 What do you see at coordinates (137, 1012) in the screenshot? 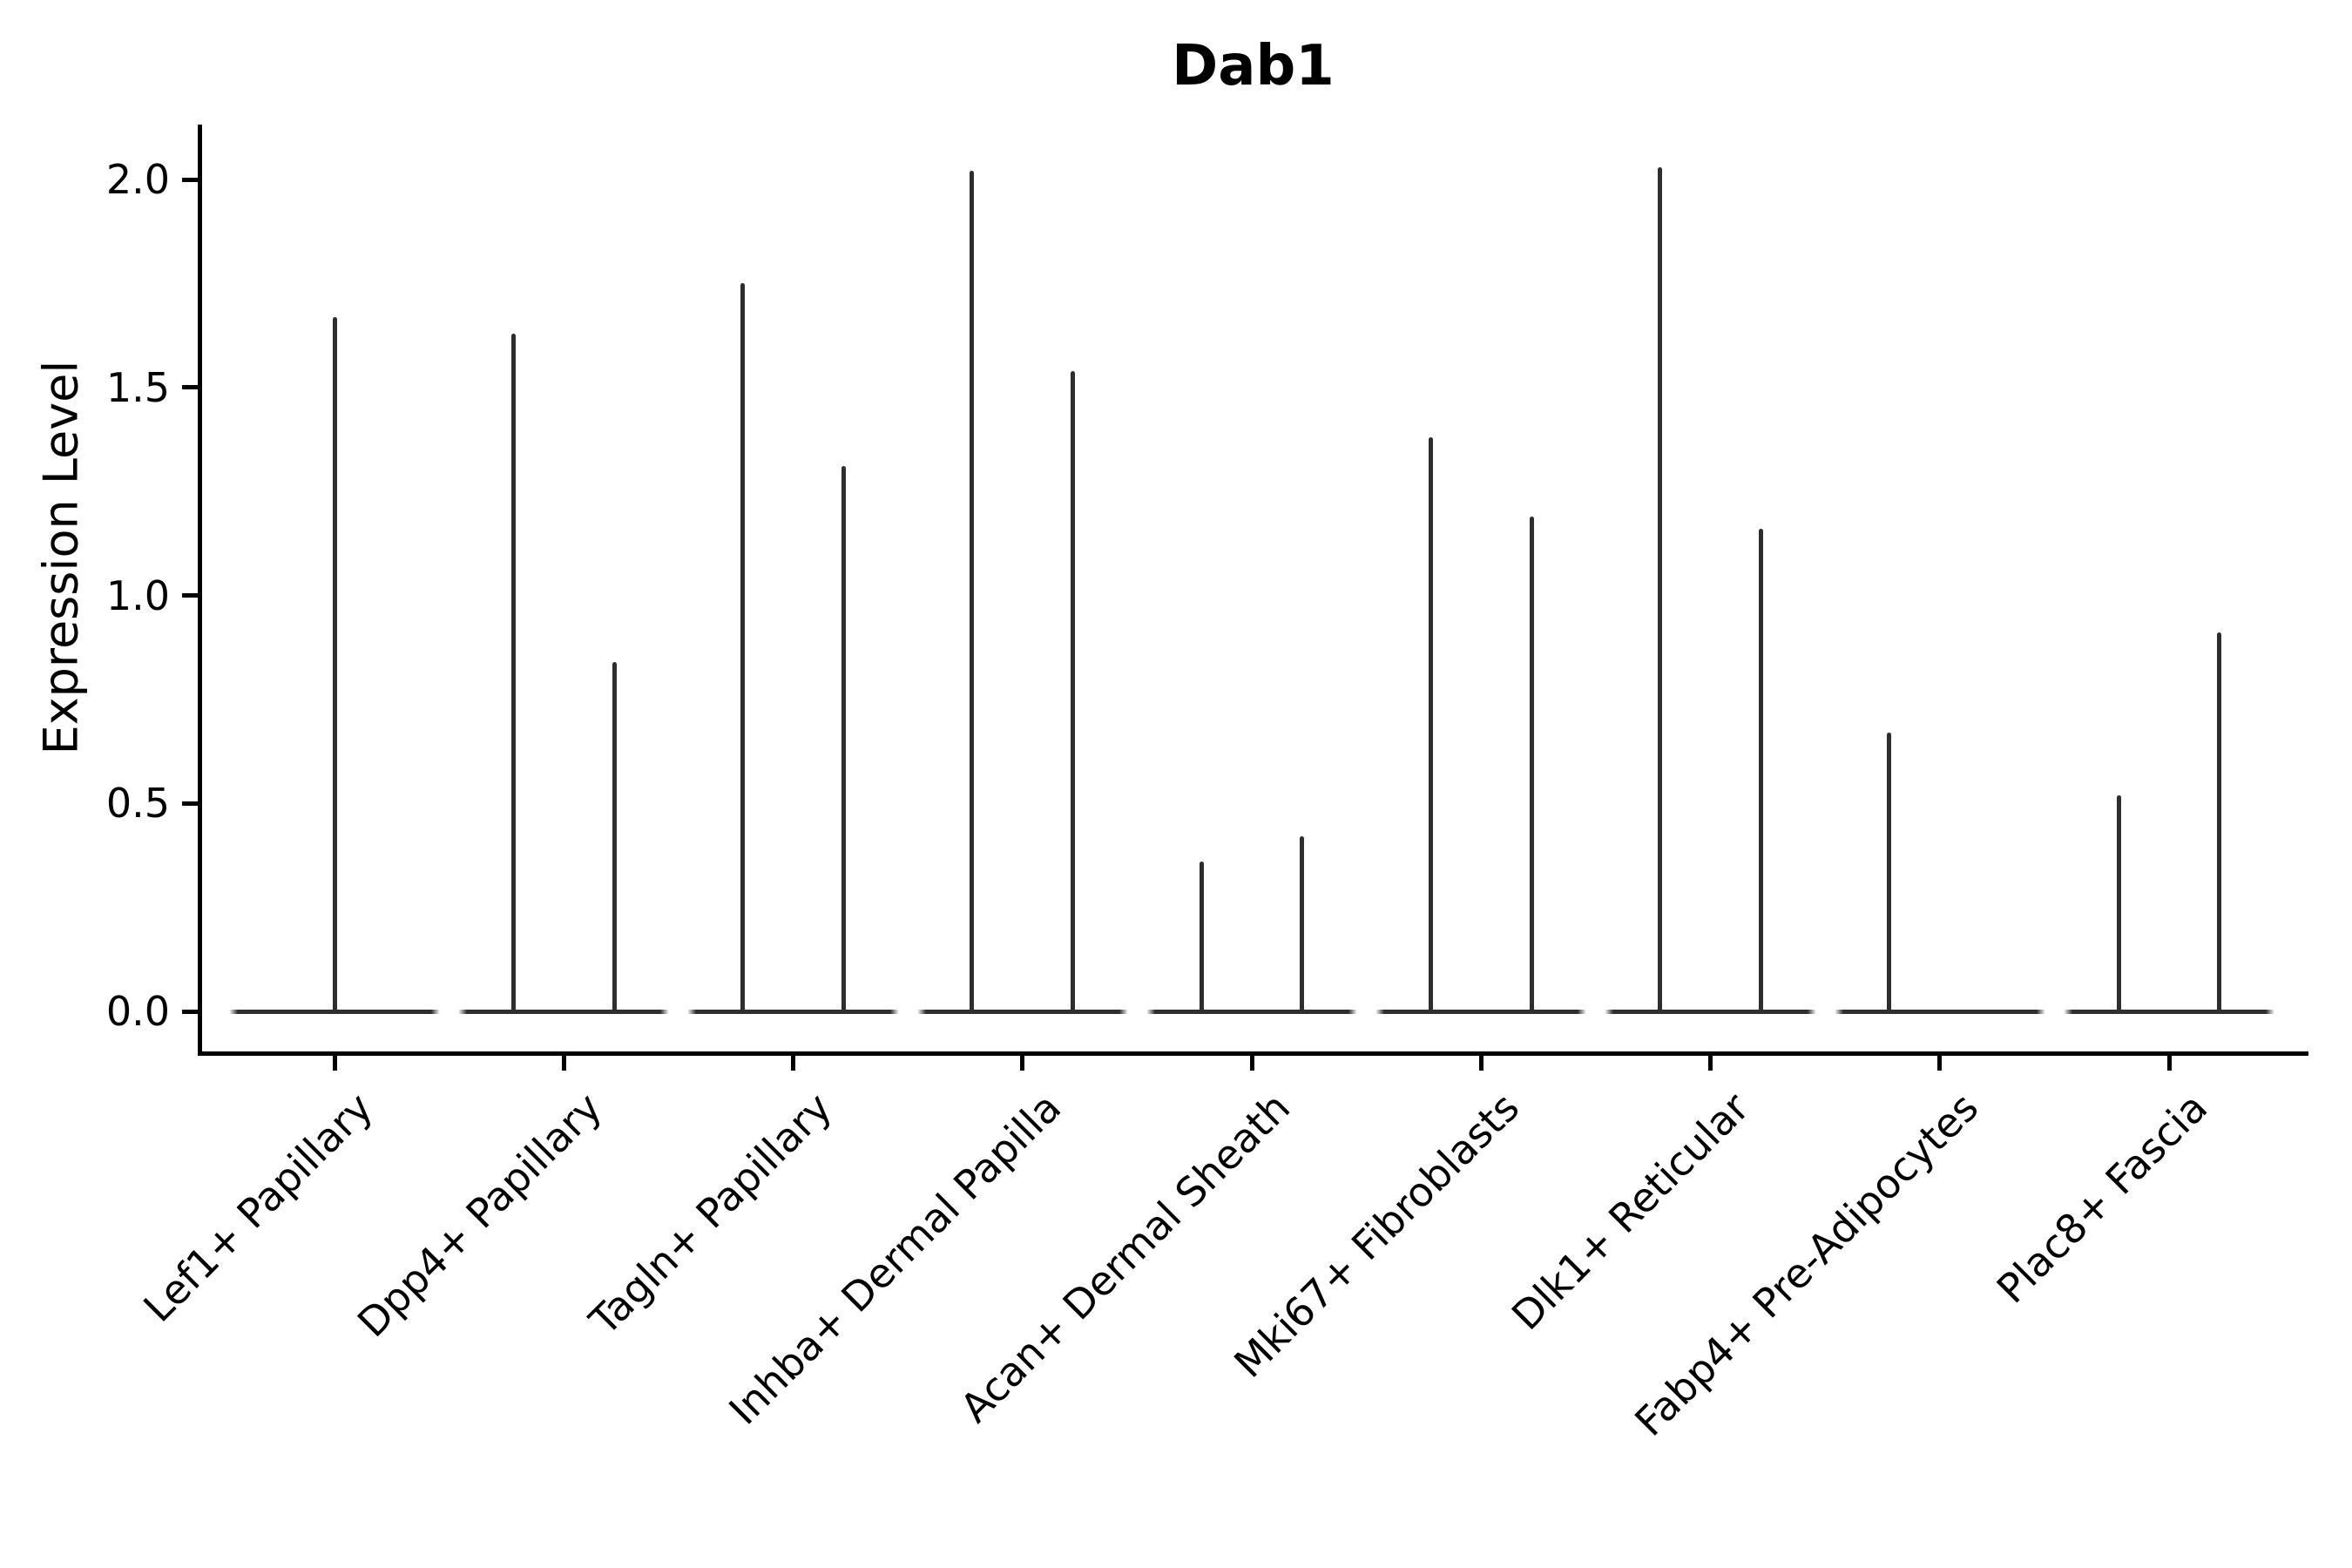
I see `y-tick-label: 0.0` at bounding box center [137, 1012].